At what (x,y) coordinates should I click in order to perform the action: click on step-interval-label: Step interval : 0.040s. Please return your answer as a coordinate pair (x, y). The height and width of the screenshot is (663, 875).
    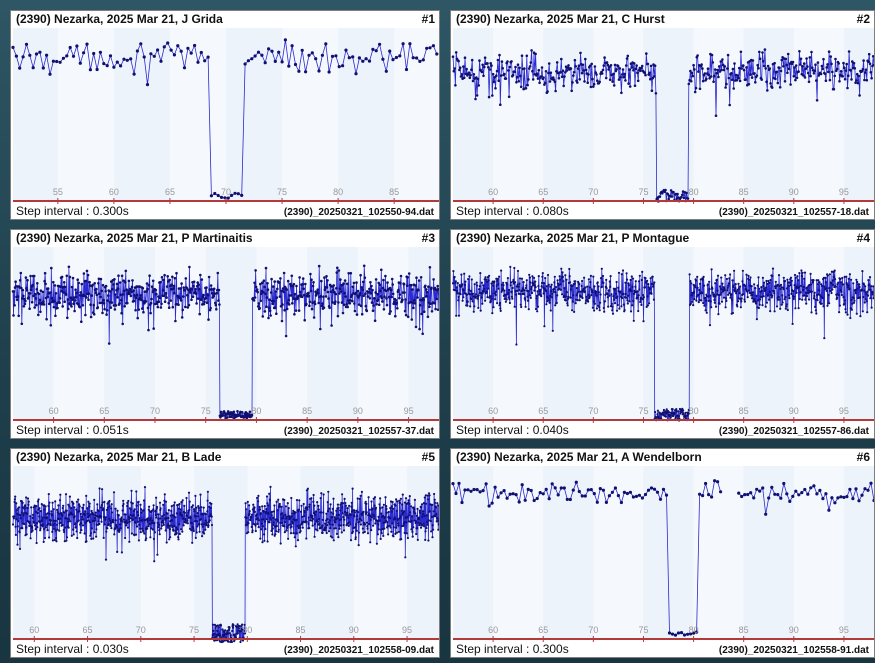
    Looking at the image, I should click on (512, 430).